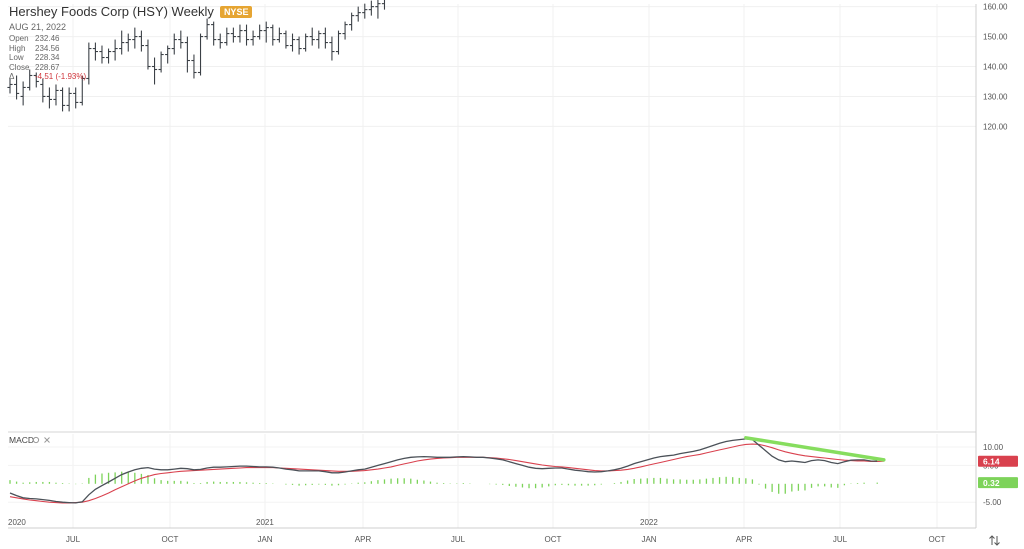  What do you see at coordinates (12, 76) in the screenshot?
I see `change-label: Δ` at bounding box center [12, 76].